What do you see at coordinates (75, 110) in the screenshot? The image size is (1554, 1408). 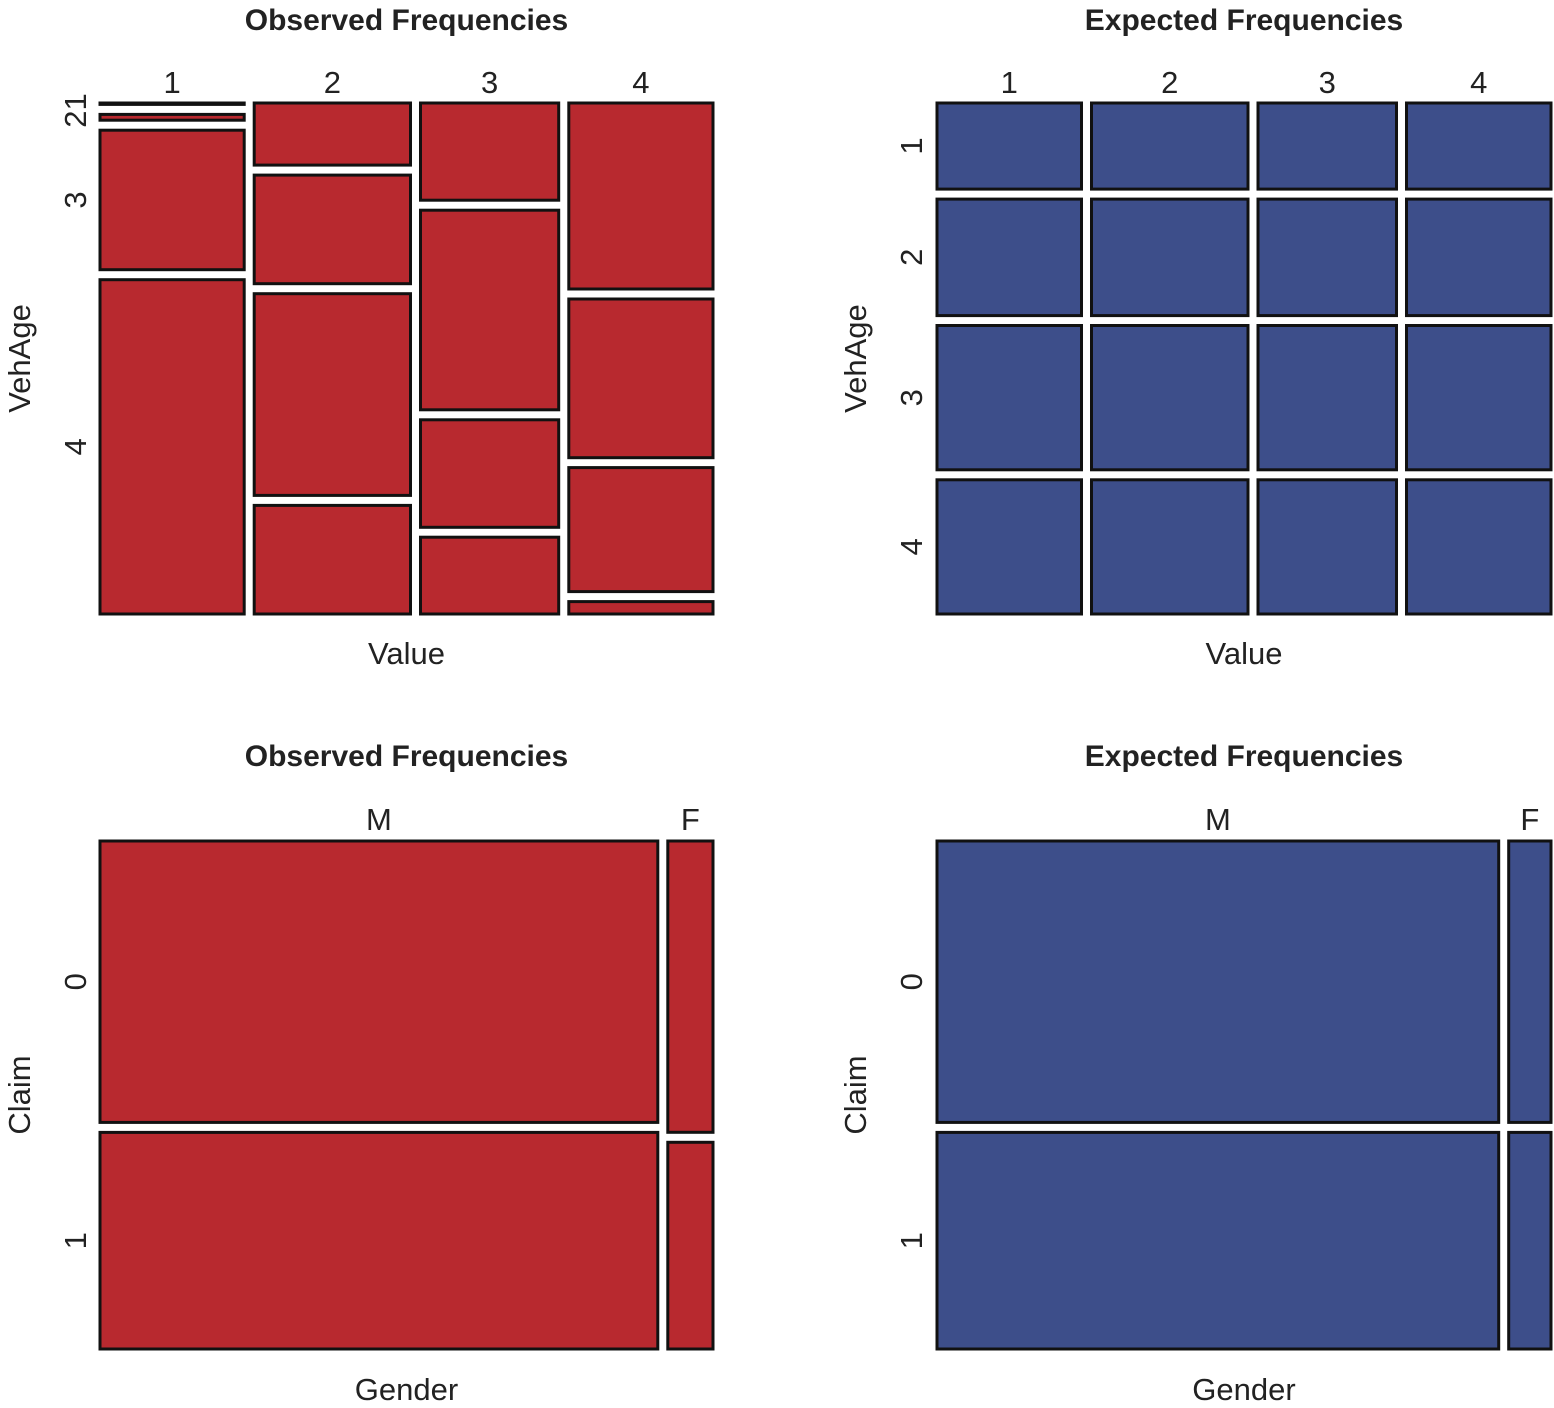 I see `y-tick-label: 21` at bounding box center [75, 110].